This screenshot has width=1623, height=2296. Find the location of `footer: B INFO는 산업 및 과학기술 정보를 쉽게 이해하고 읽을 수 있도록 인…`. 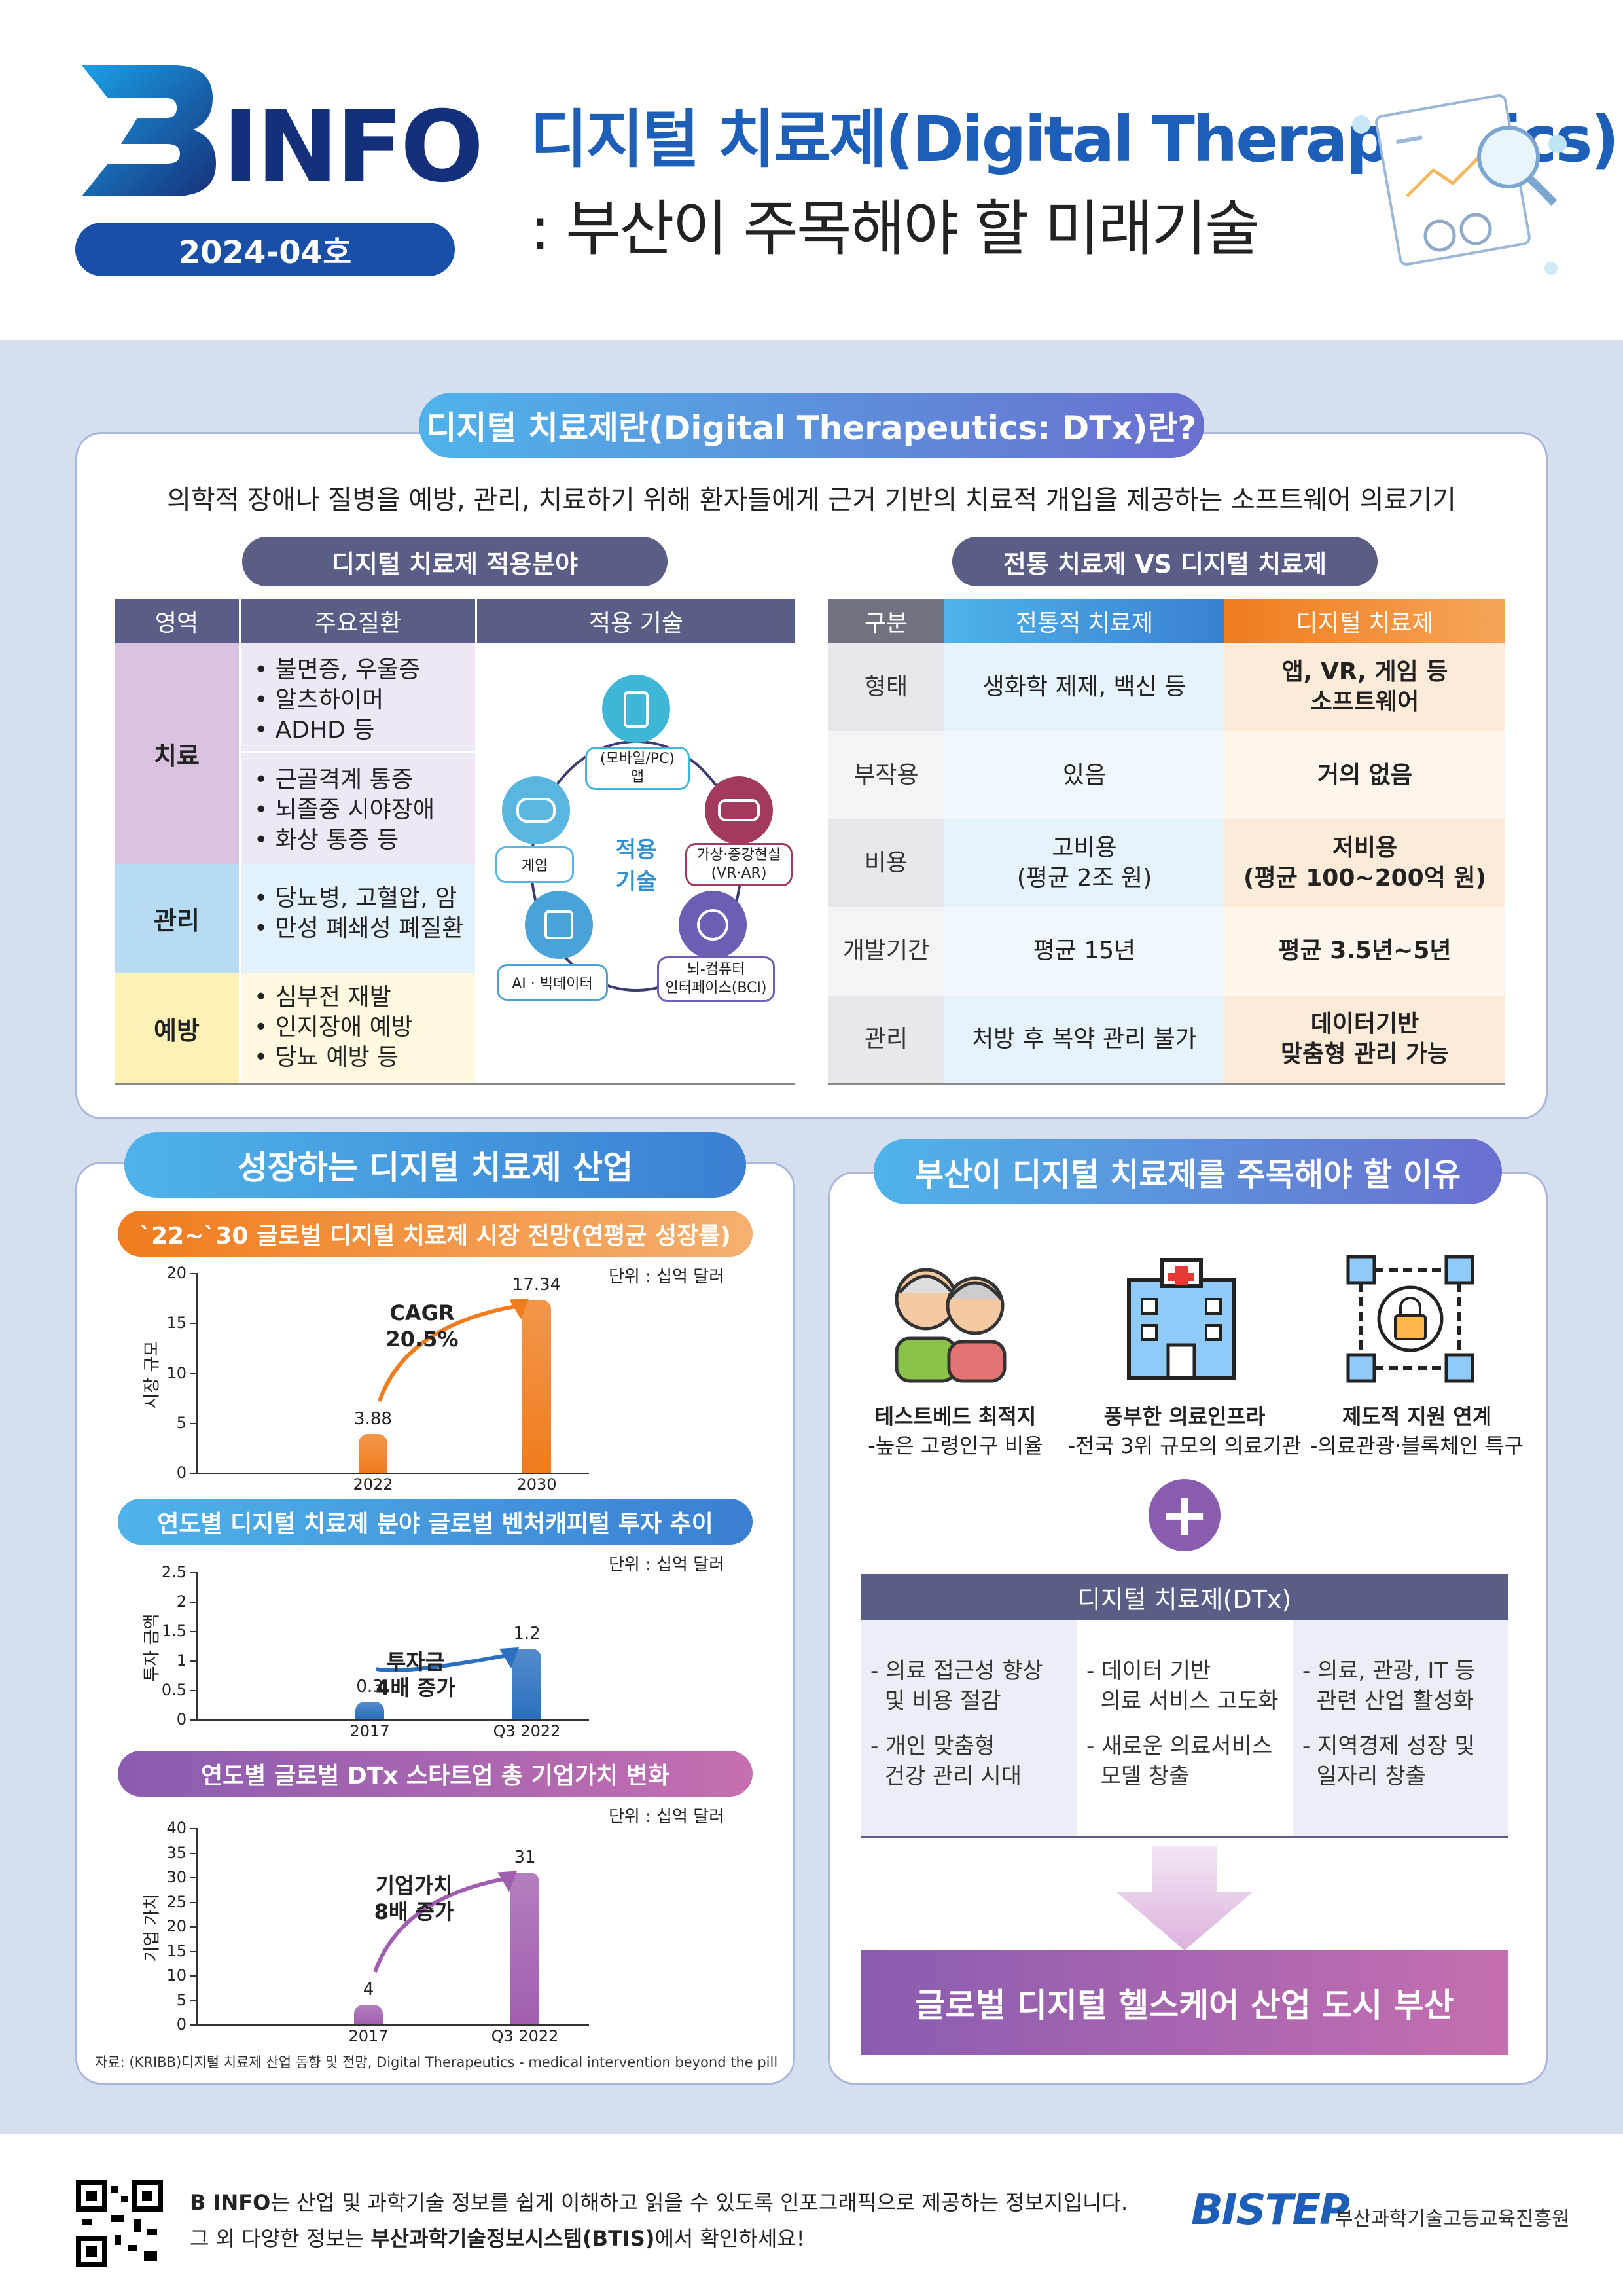

footer: B INFO는 산업 및 과학기술 정보를 쉽게 이해하고 읽을 수 있도록 인… is located at coordinates (811, 2215).